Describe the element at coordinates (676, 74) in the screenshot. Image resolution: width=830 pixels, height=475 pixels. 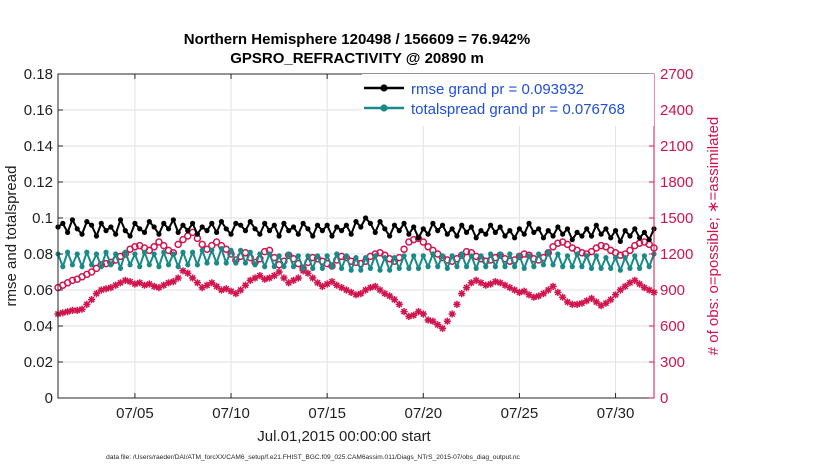
I see `y-tick-label-right: 2700` at that location.